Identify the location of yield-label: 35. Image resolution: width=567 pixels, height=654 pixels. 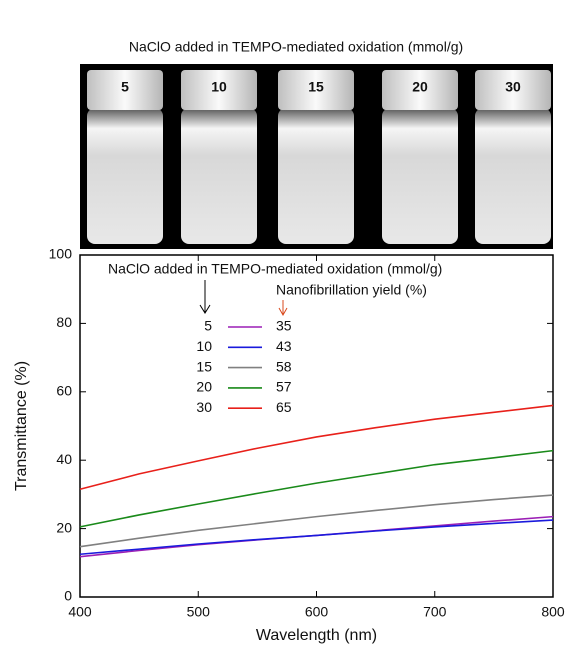
(284, 326).